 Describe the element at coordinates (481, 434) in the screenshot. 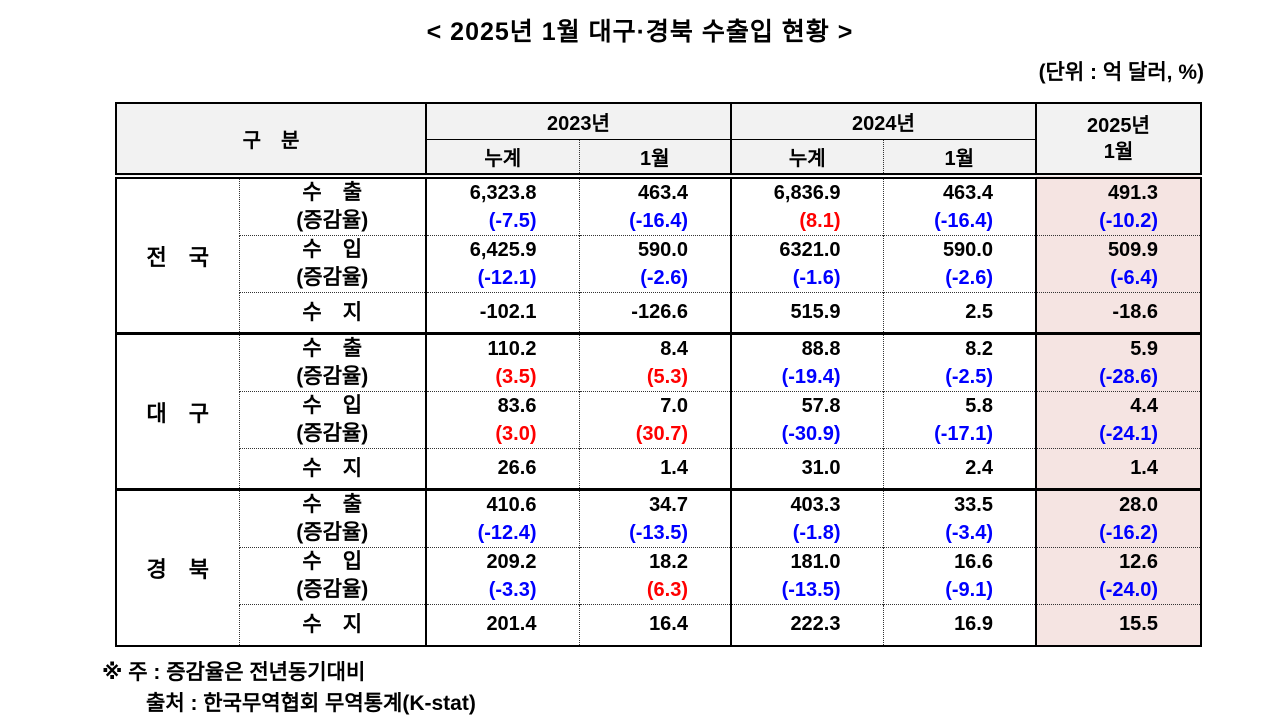

I see `rate: (3.0)` at that location.